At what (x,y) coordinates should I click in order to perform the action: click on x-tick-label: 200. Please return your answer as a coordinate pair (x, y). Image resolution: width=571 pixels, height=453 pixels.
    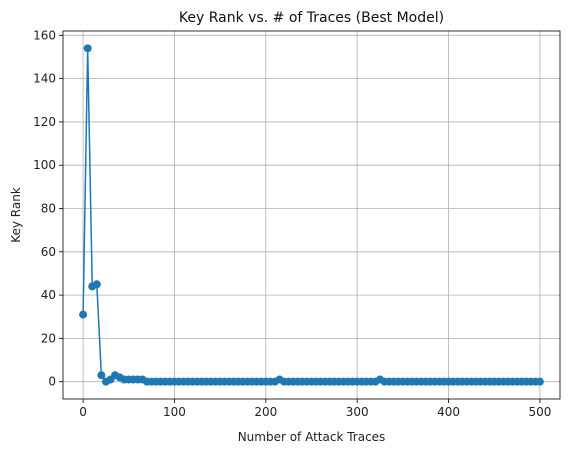
    Looking at the image, I should click on (265, 412).